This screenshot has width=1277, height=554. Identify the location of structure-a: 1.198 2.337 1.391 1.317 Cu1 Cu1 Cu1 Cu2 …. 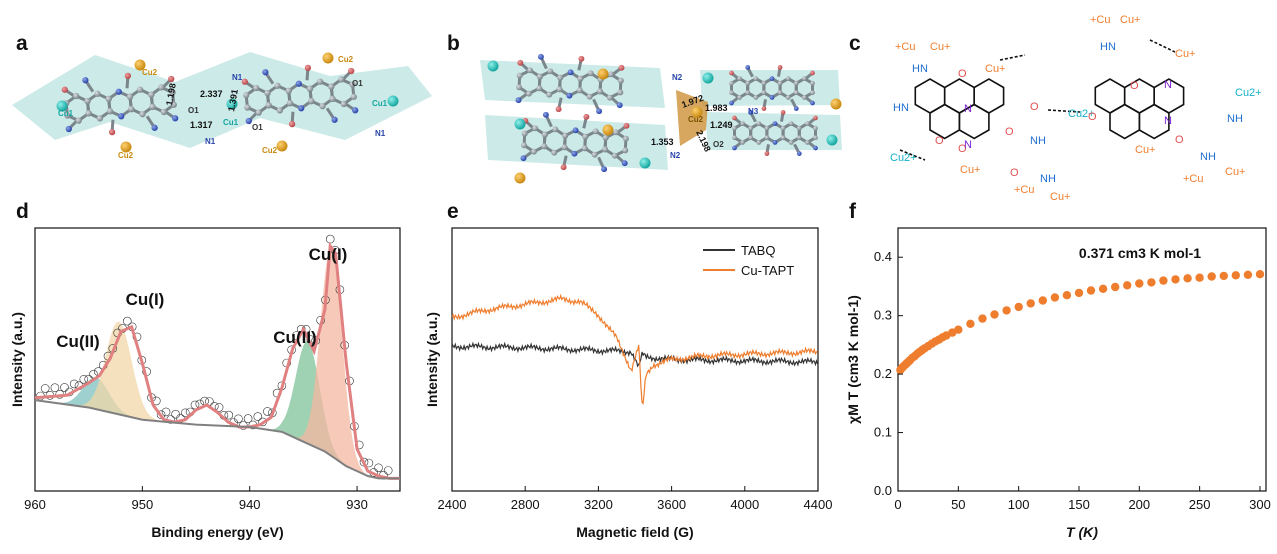
(222, 106).